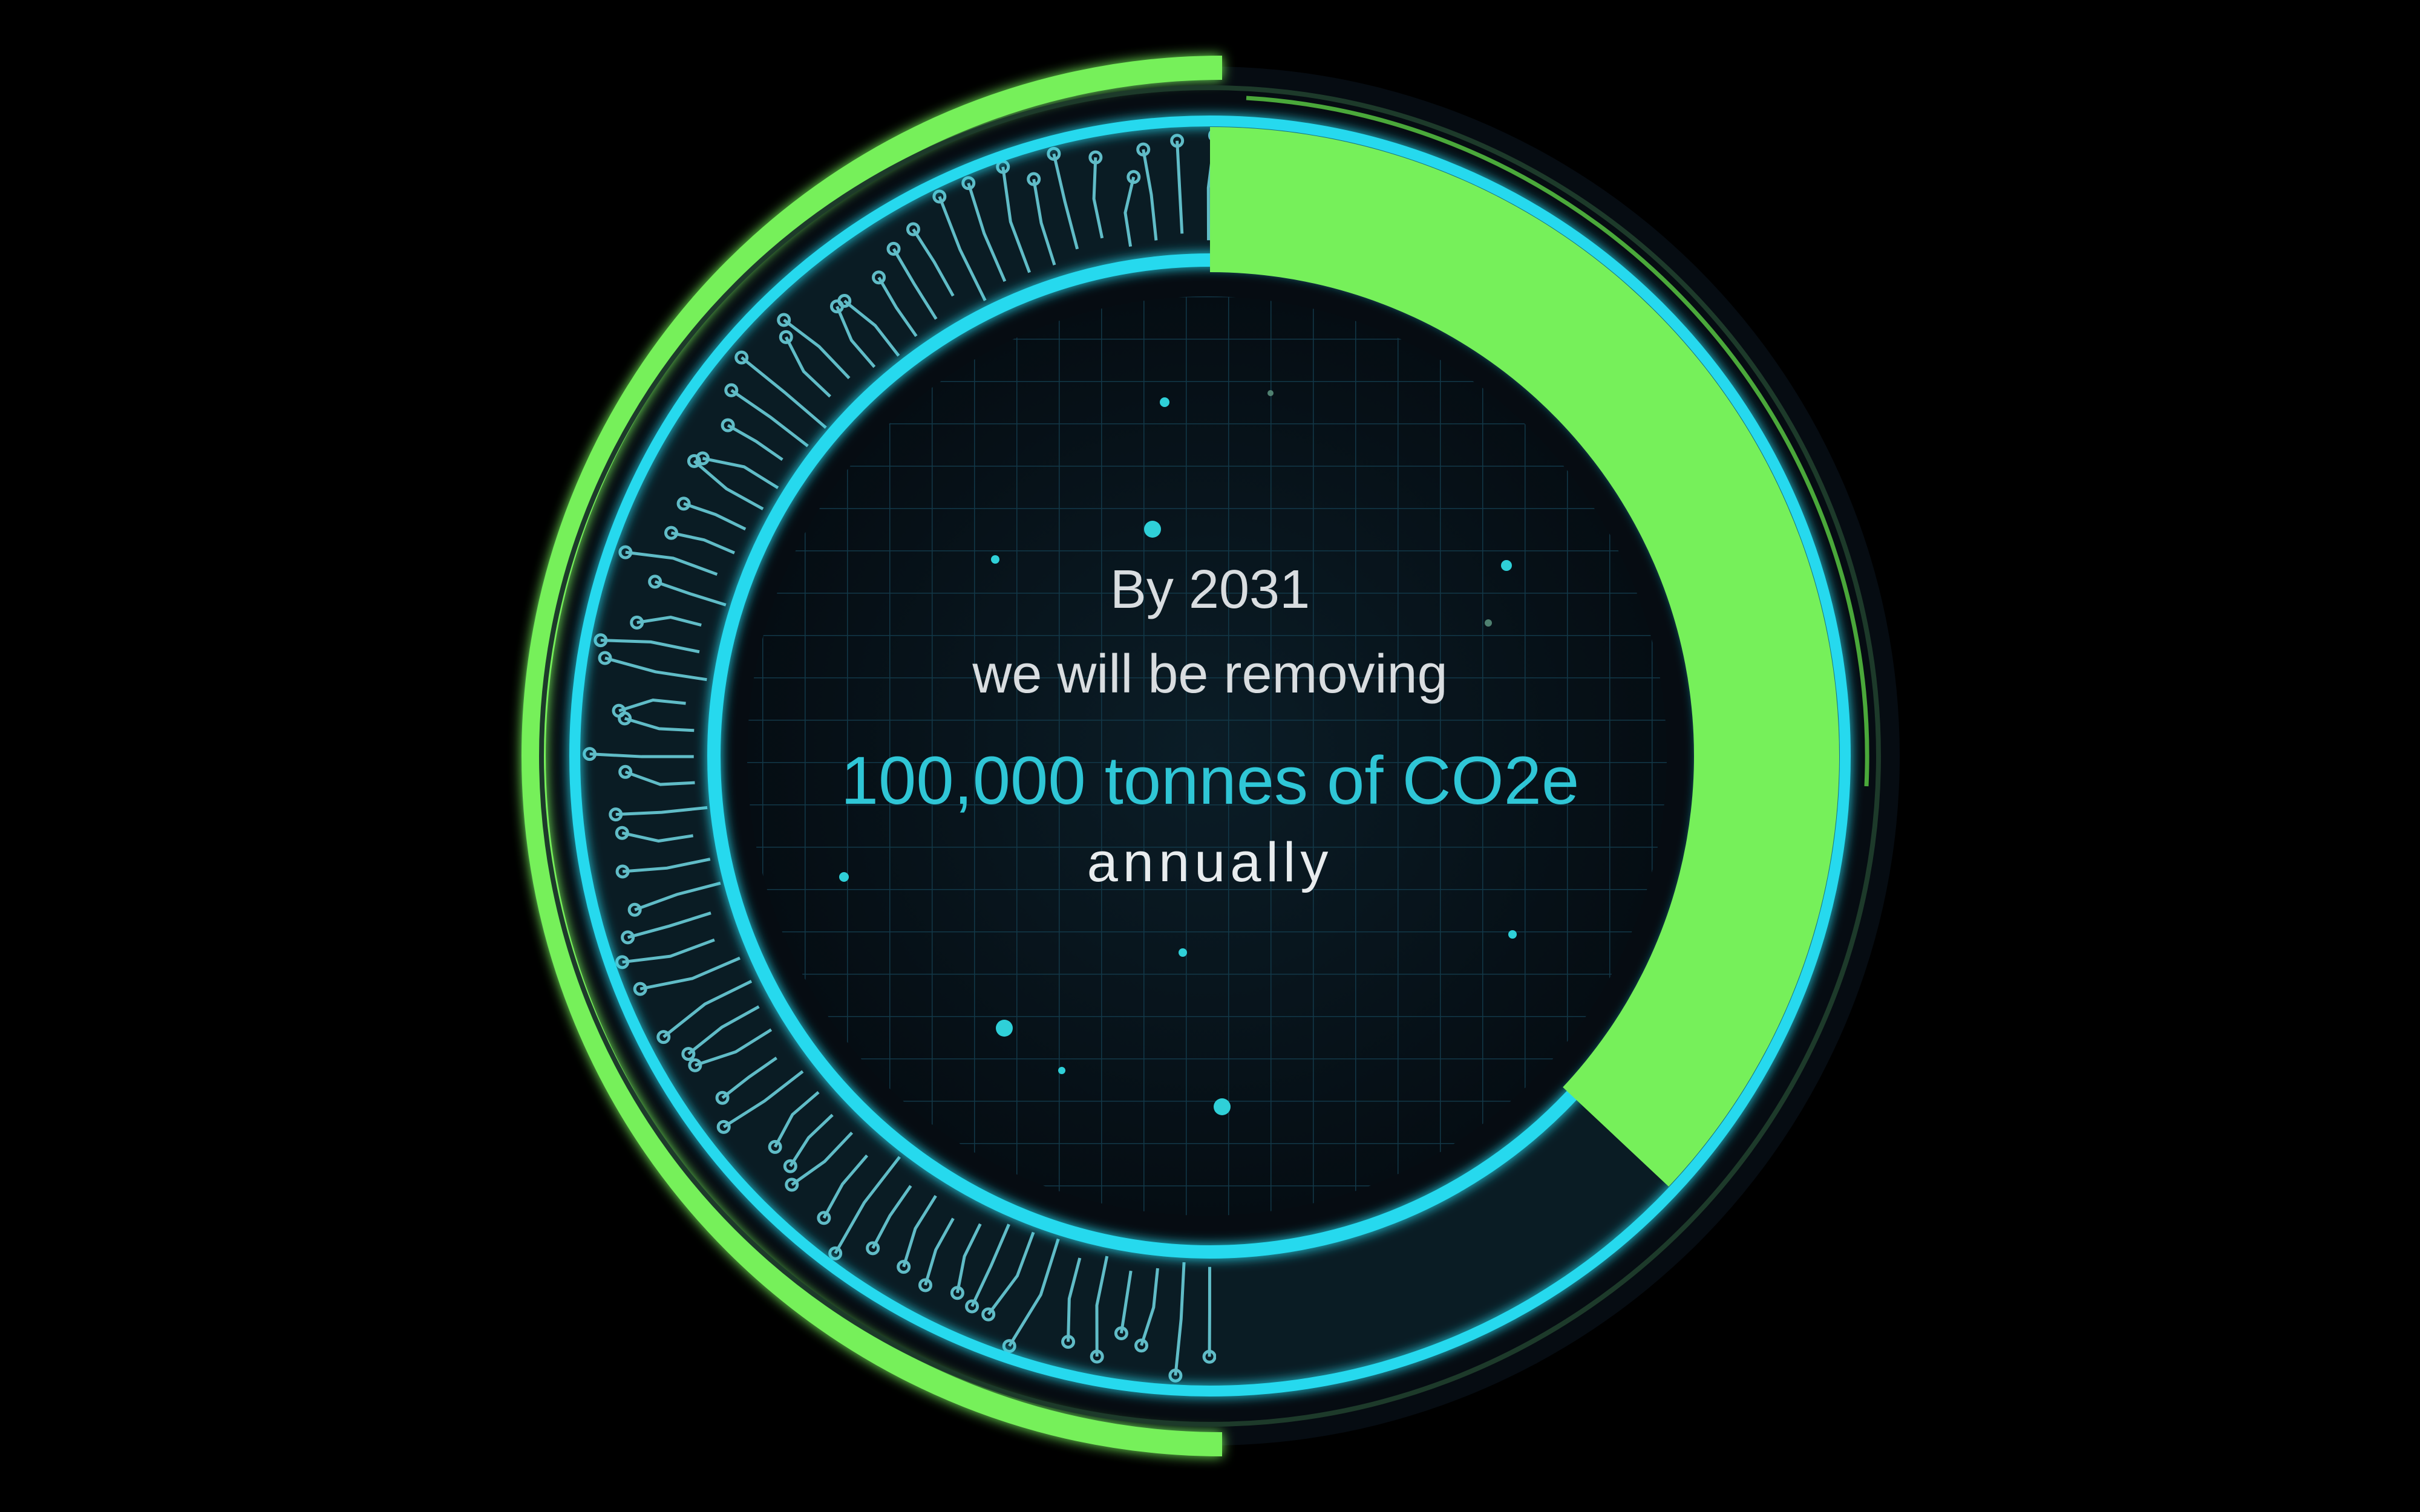 The height and width of the screenshot is (1512, 2420). I want to click on particle-dots-icon, so click(1178, 752).